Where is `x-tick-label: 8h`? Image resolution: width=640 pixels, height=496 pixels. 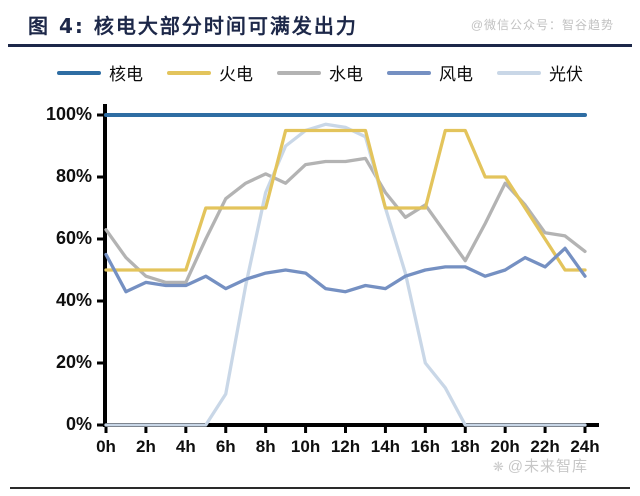 x-tick-label: 8h is located at coordinates (265, 446).